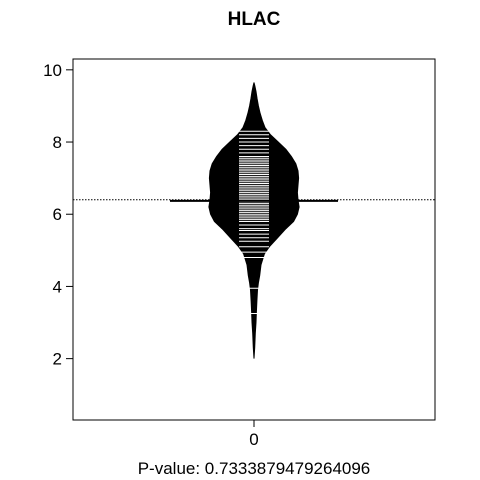 The image size is (480, 480). I want to click on y-tick-label: 2, so click(57, 359).